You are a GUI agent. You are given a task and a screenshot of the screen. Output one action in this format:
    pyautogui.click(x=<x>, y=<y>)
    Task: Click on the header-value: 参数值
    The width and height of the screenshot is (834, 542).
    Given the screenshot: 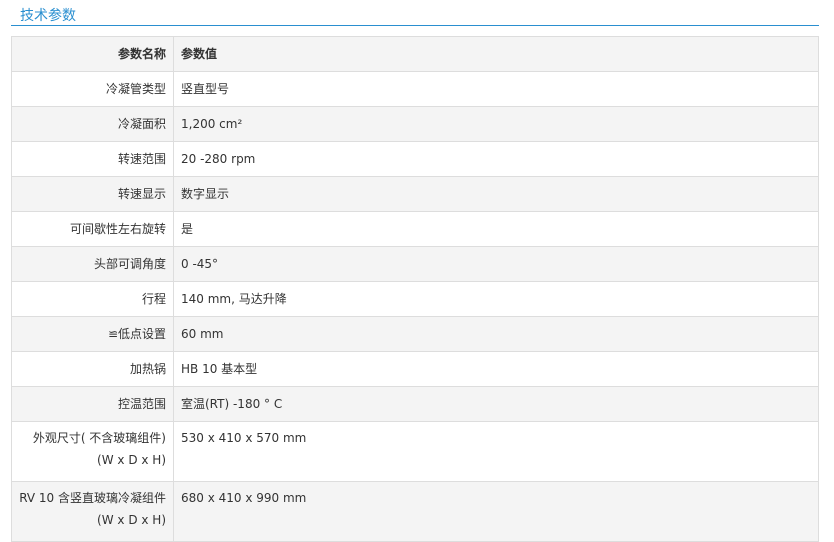 What is the action you would take?
    pyautogui.click(x=496, y=54)
    